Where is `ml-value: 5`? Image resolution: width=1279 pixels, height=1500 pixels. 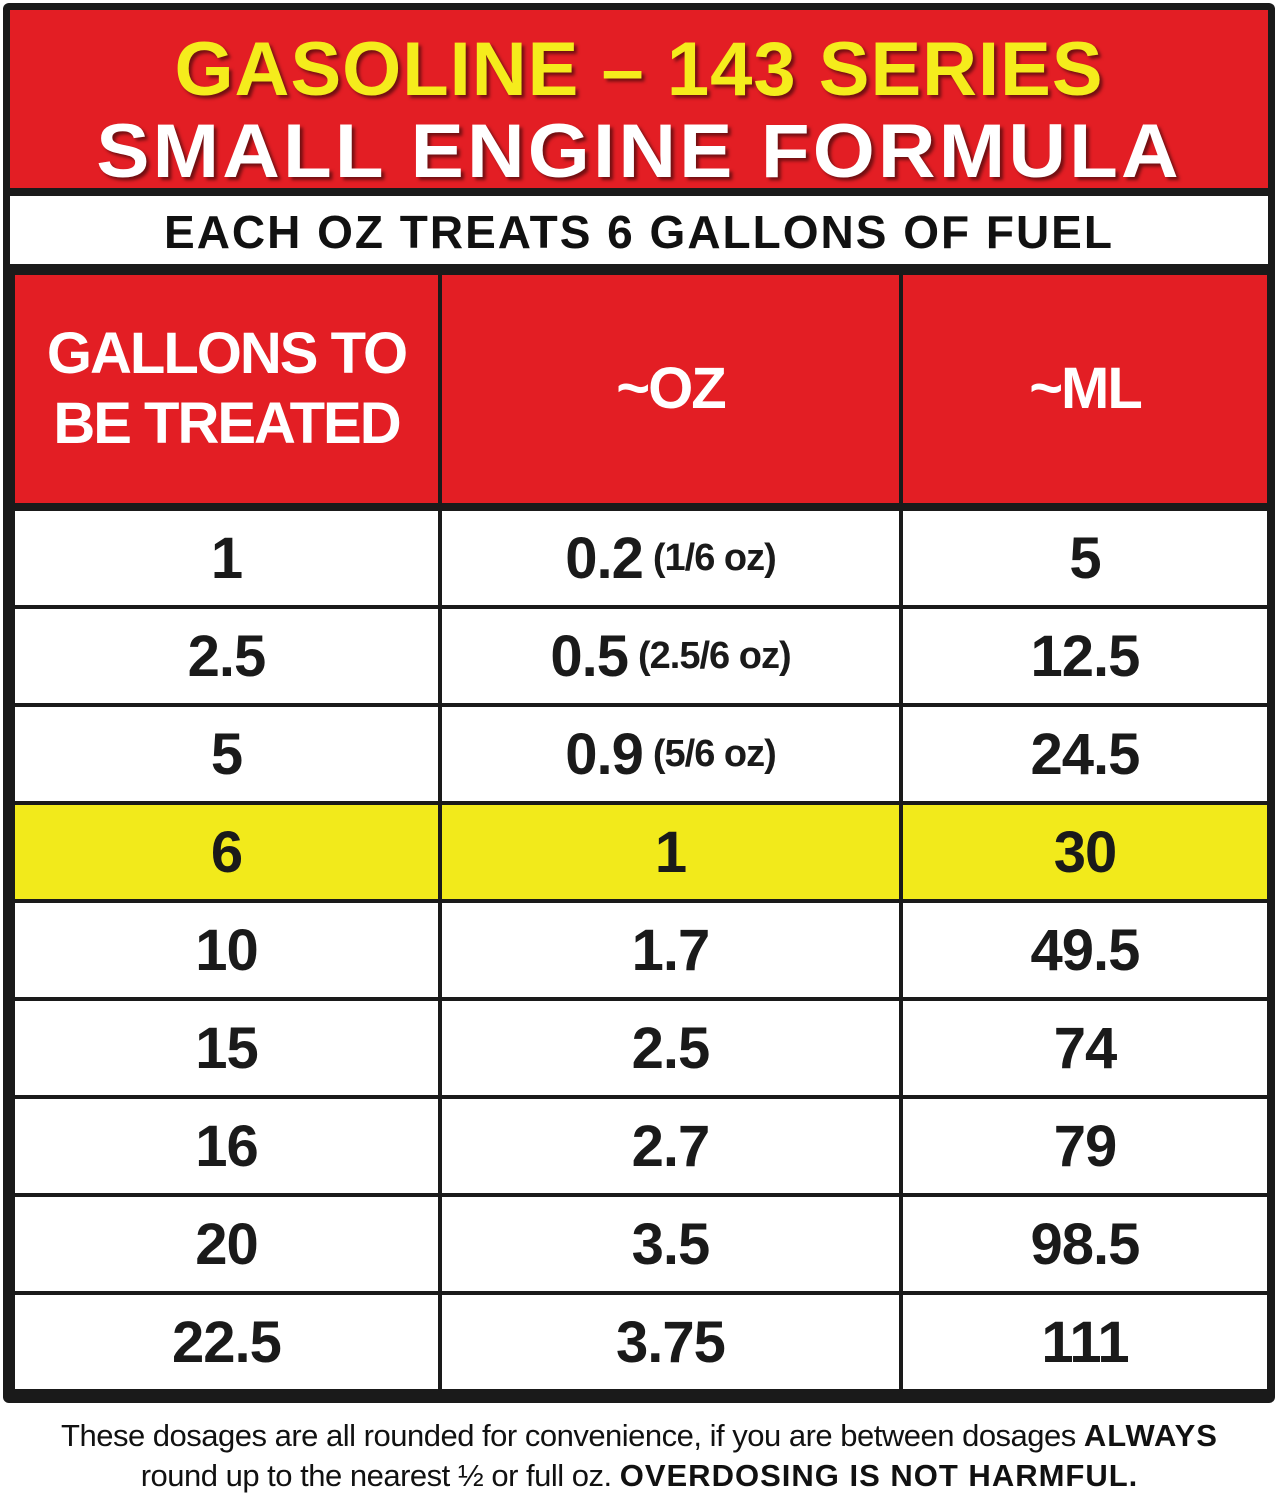
ml-value: 5 is located at coordinates (1085, 558).